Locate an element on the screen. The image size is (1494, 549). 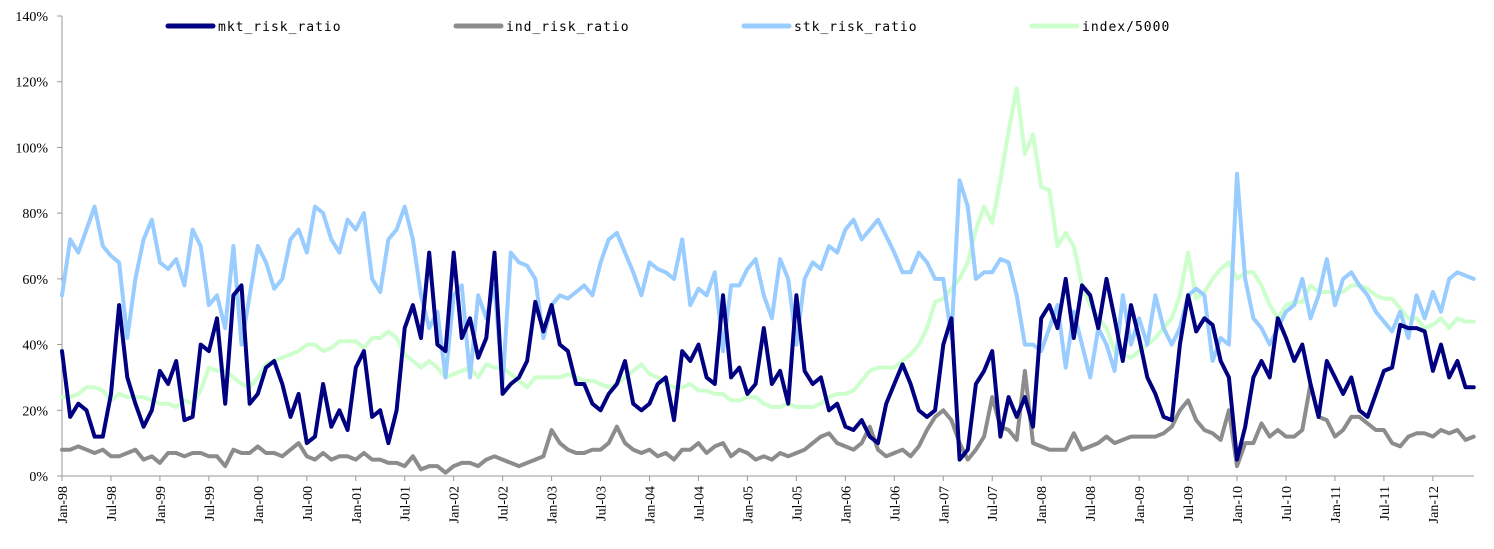
x-tick-label: Jul-04 is located at coordinates (699, 503).